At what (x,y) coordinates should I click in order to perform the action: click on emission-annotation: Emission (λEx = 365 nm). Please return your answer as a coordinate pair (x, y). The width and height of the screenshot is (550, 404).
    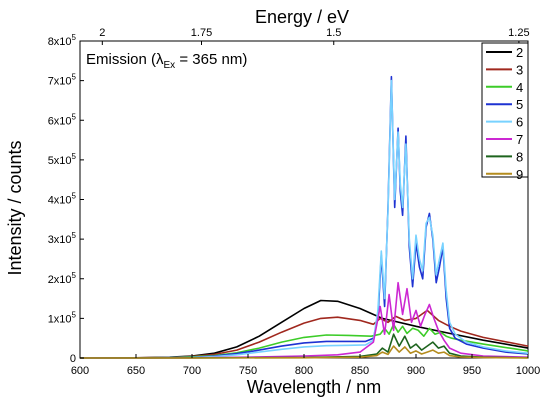
    Looking at the image, I should click on (166, 61).